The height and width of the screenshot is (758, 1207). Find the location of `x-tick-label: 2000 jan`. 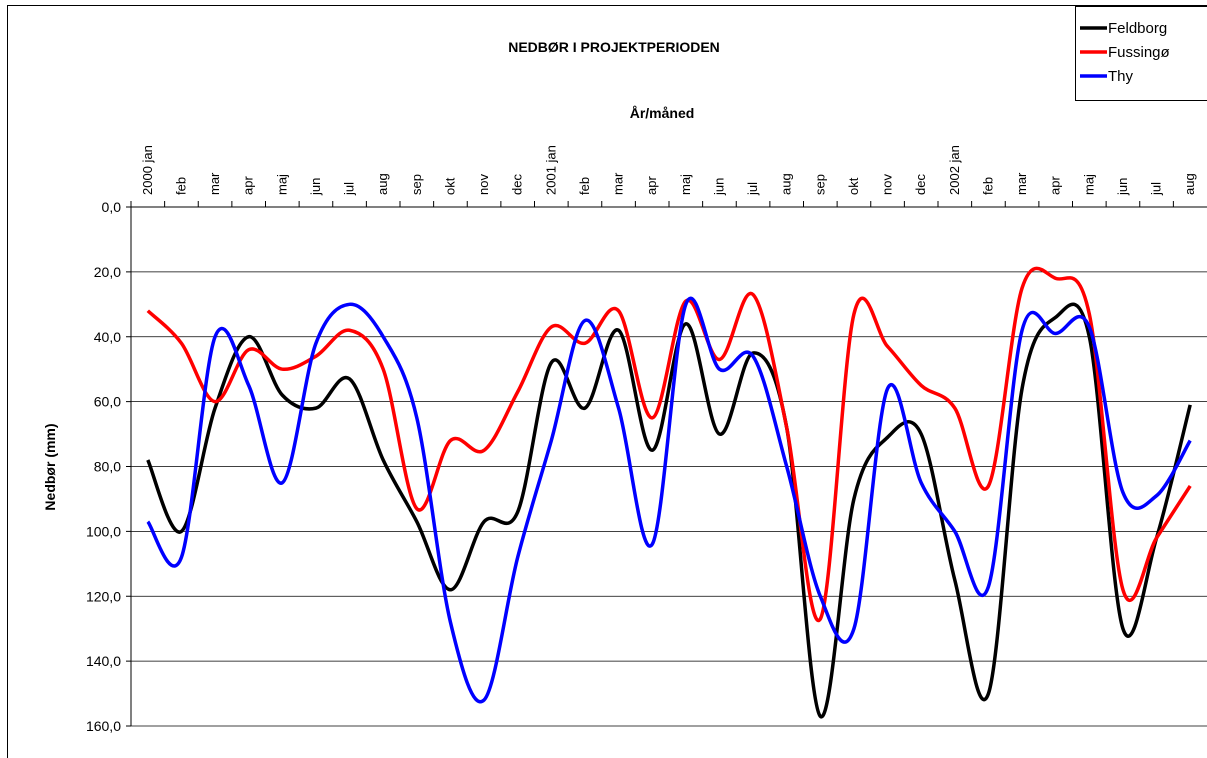

x-tick-label: 2000 jan is located at coordinates (147, 170).